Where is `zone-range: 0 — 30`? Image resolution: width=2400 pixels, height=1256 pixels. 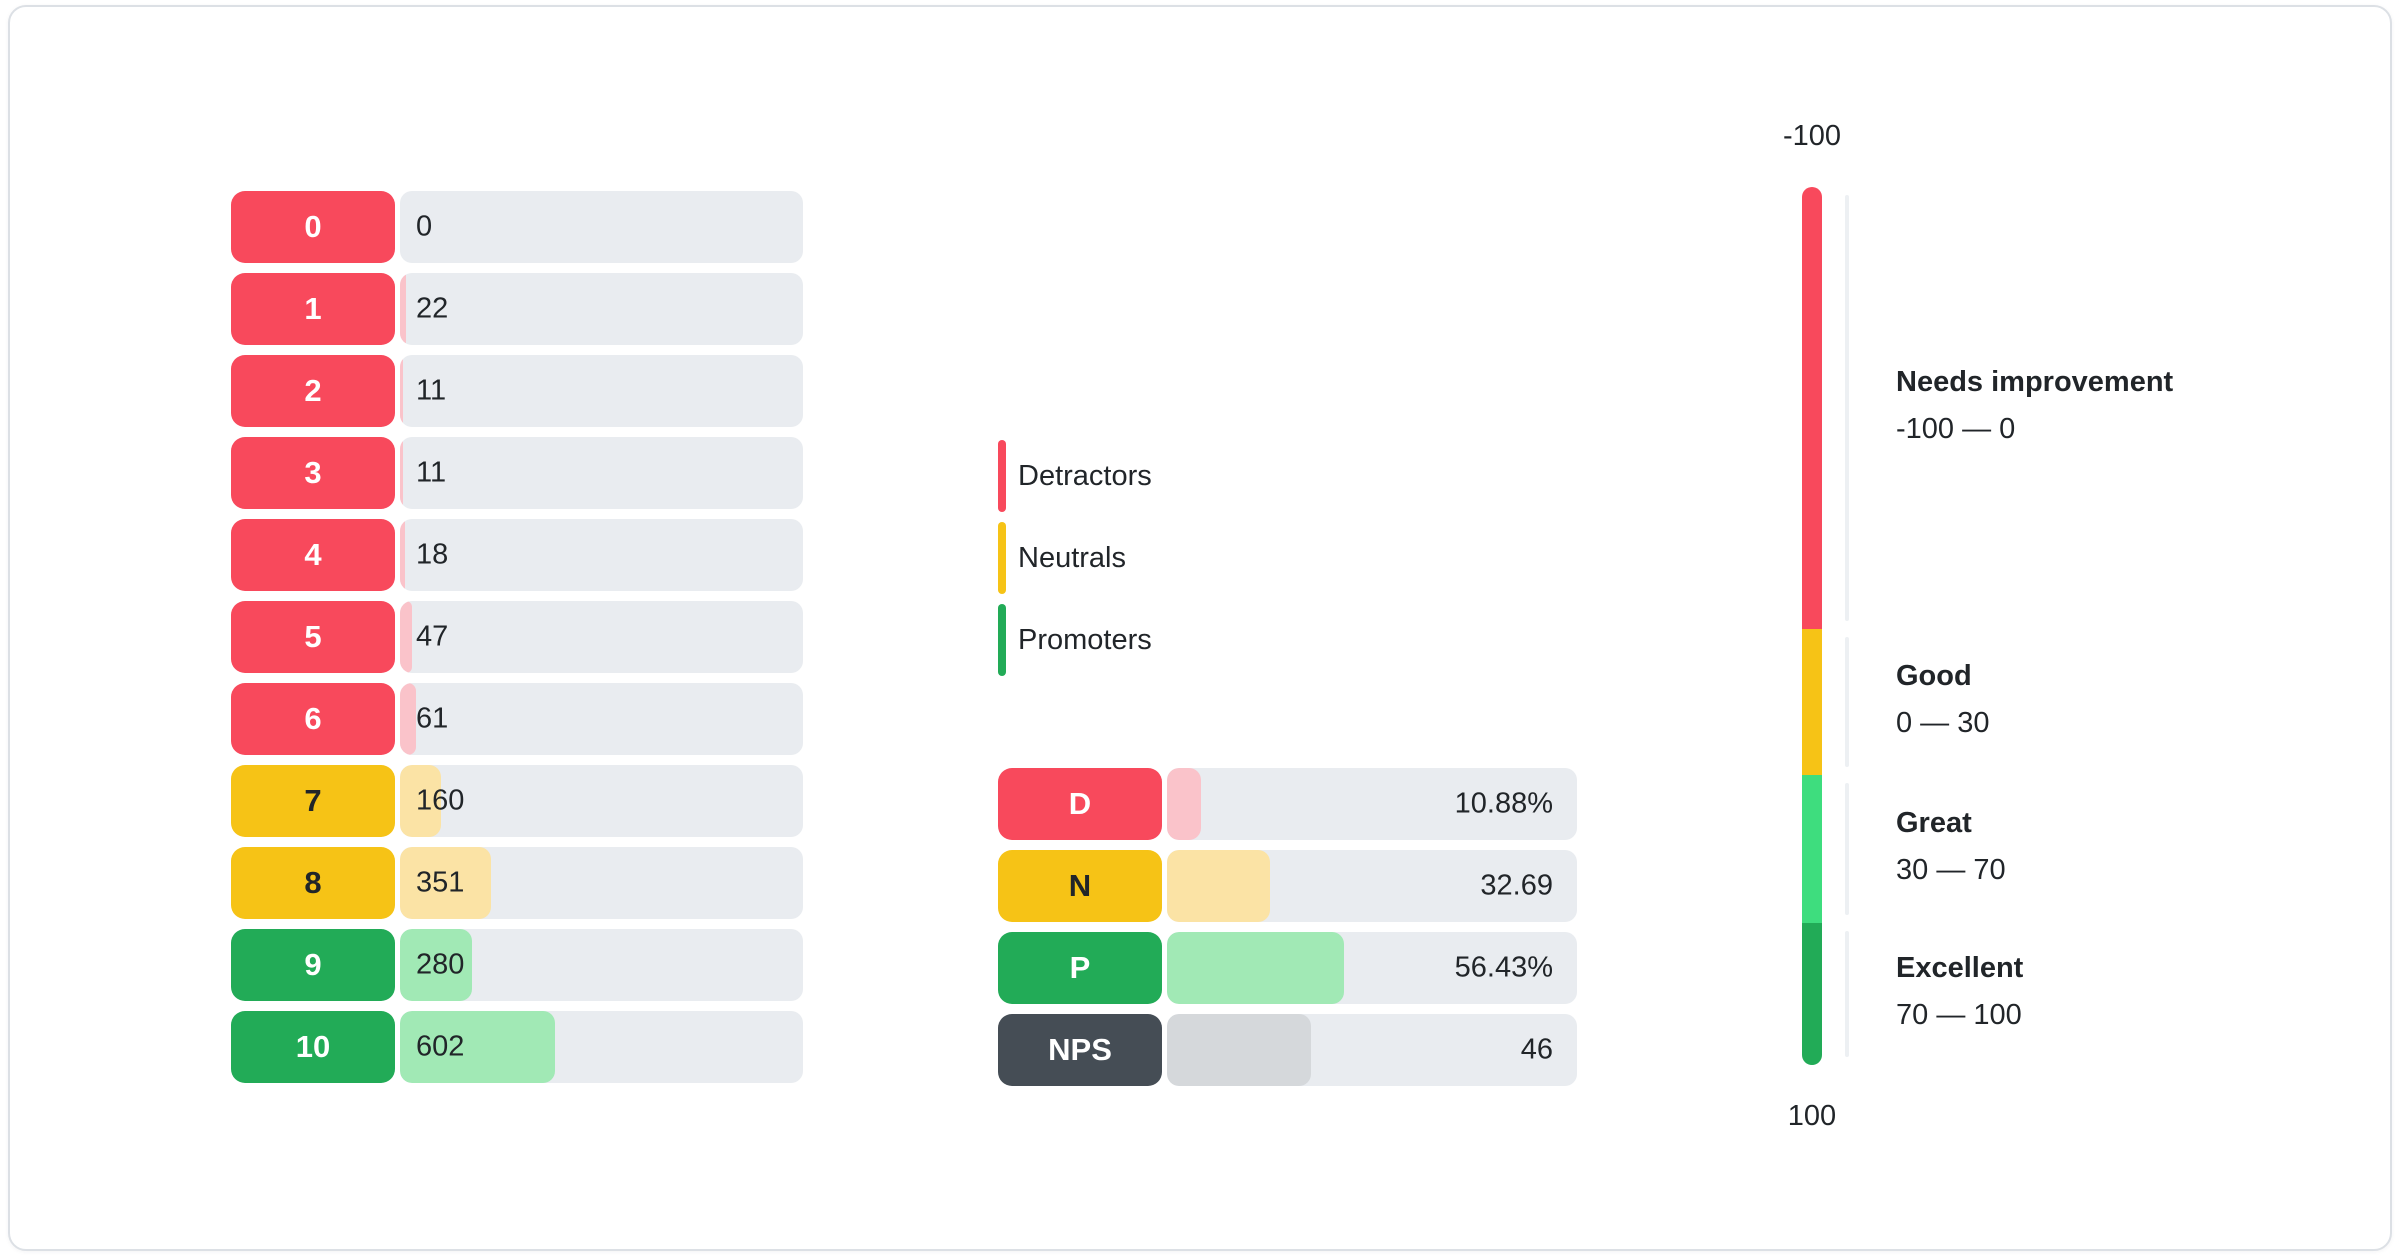
zone-range: 0 — 30 is located at coordinates (1943, 722).